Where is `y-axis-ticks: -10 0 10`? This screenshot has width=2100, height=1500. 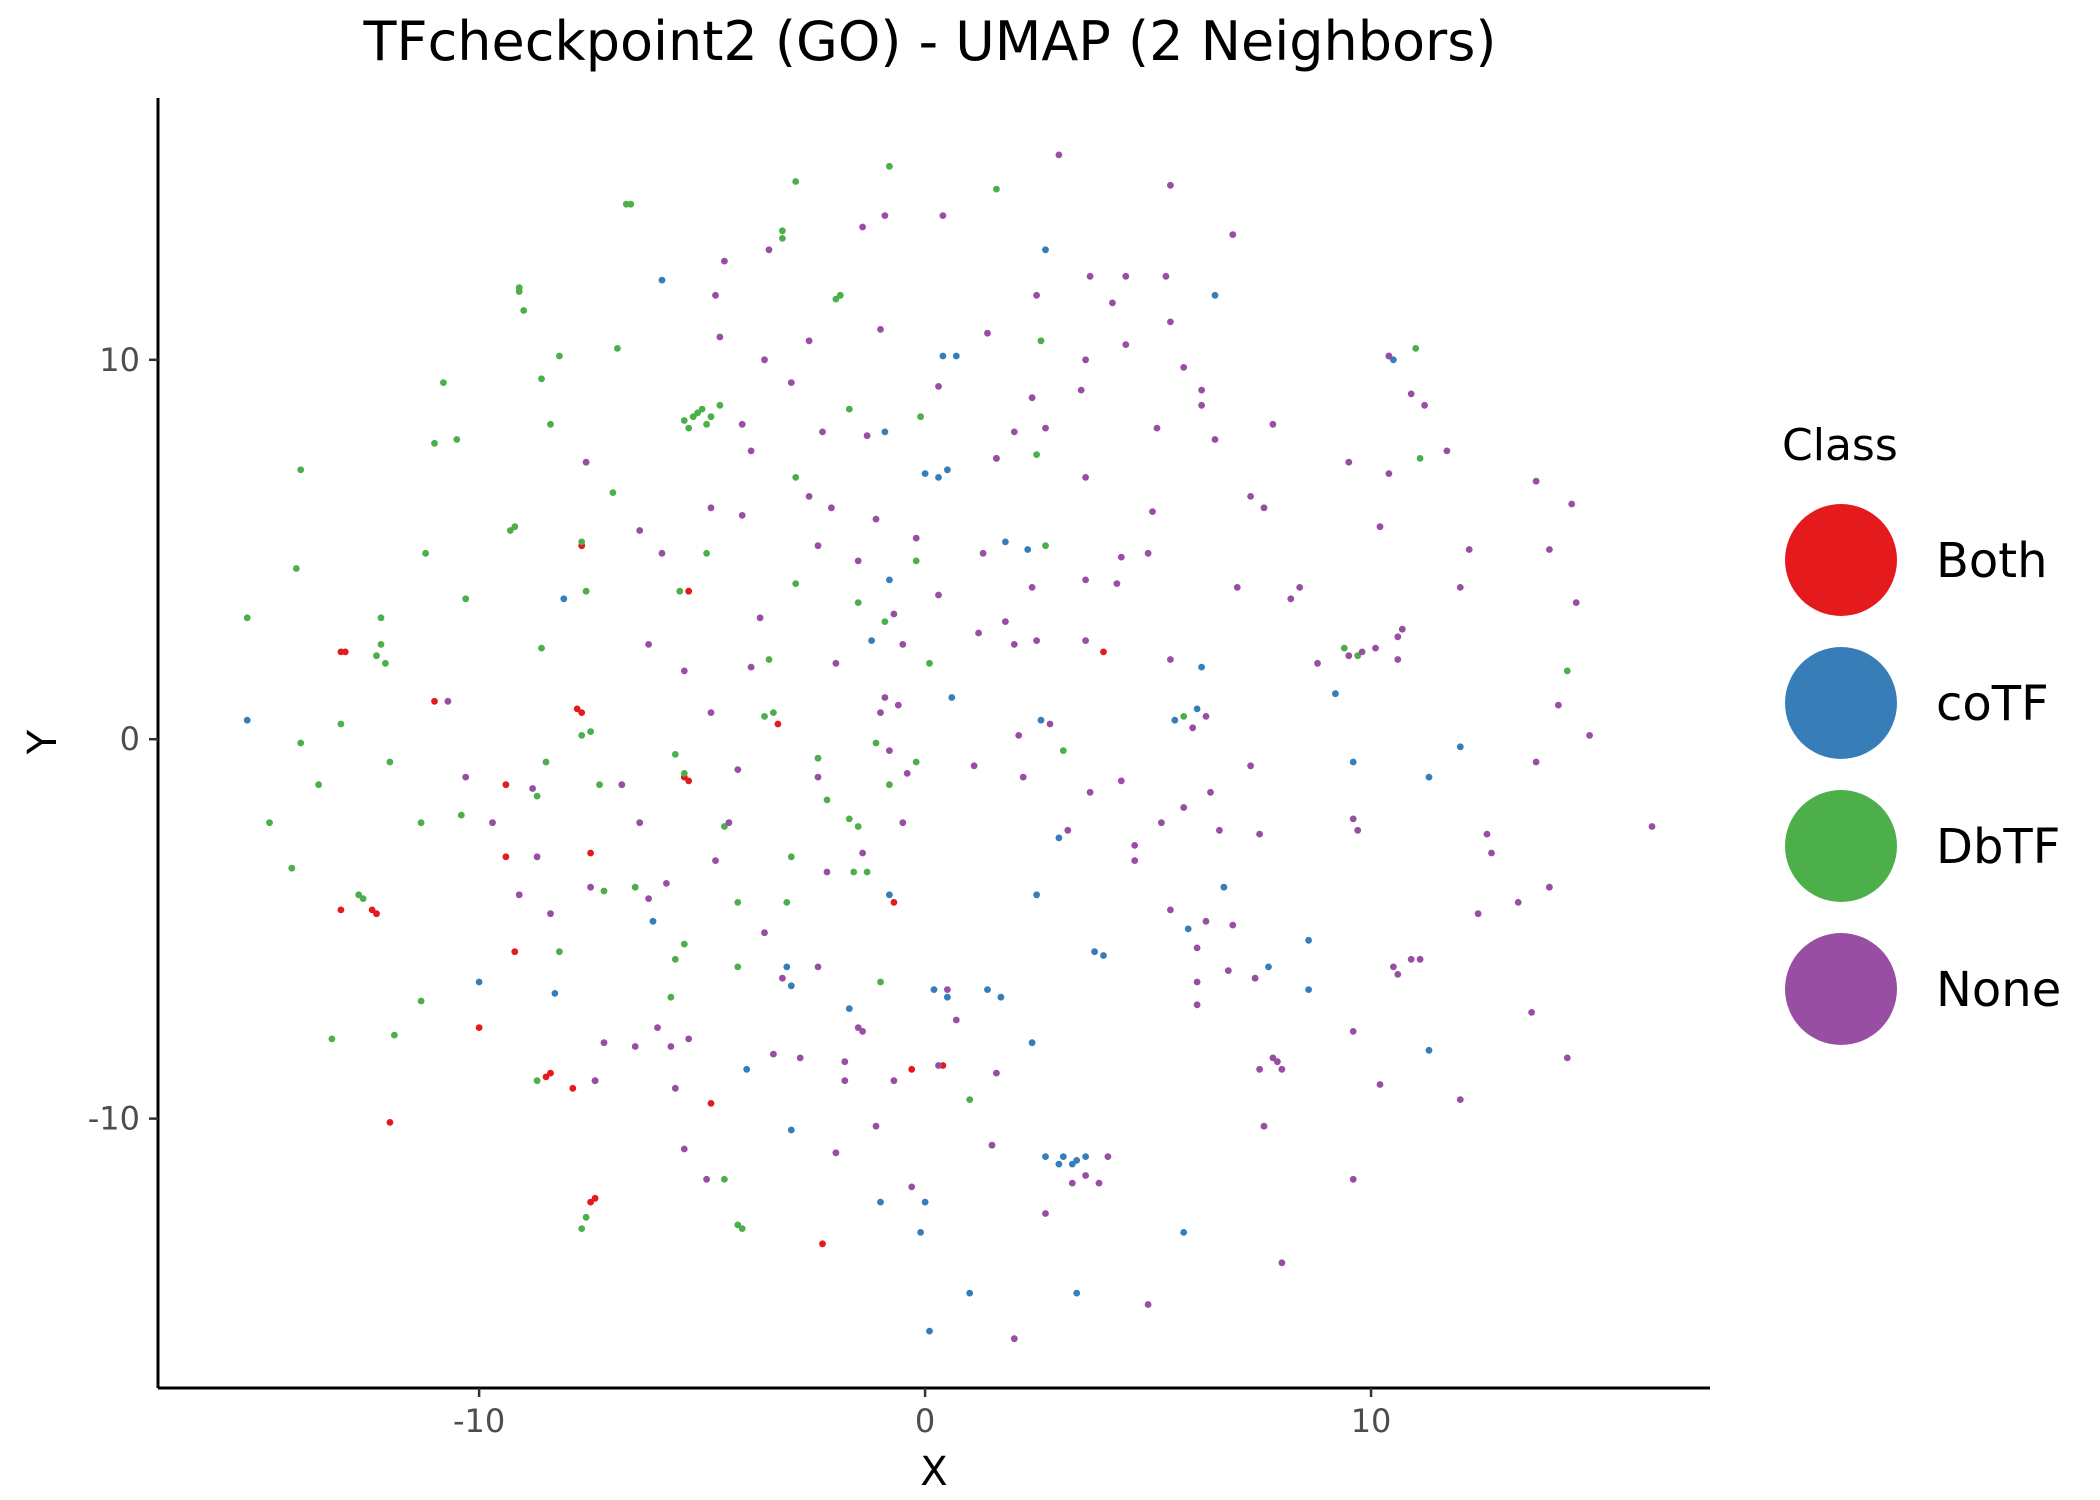
y-axis-ticks: -10 0 10 is located at coordinates (123, 739).